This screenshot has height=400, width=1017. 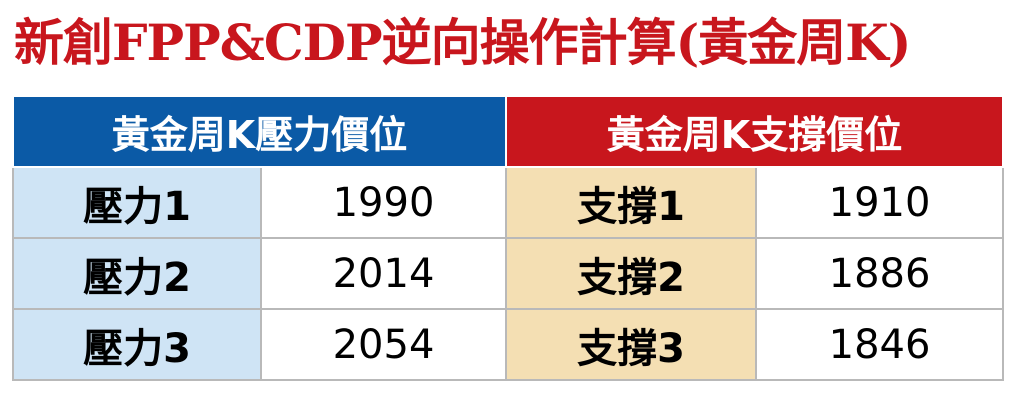 I want to click on header-cell: 黃金周K壓力價位, so click(x=259, y=131).